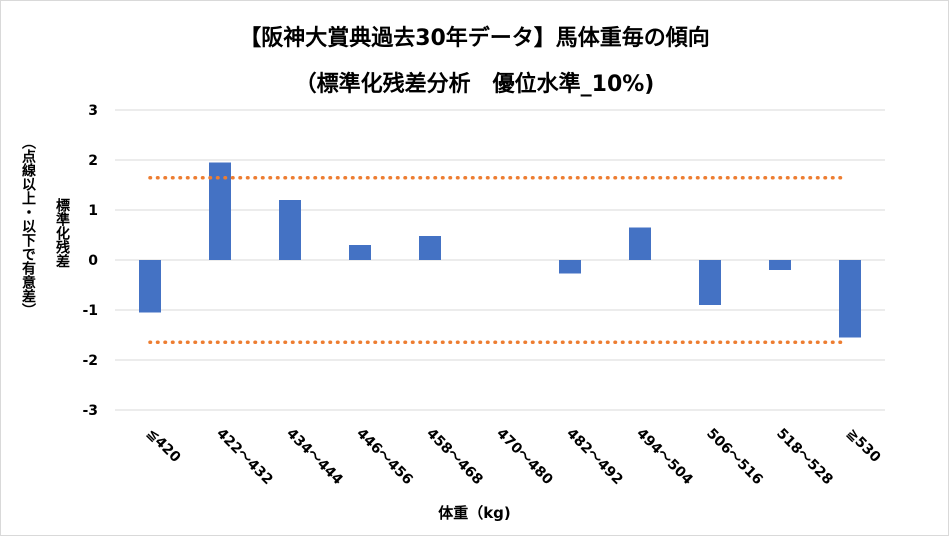  What do you see at coordinates (50, 268) in the screenshot?
I see `y-axis-label-group: 標準化残差 （点線以上・以下で有意差）` at bounding box center [50, 268].